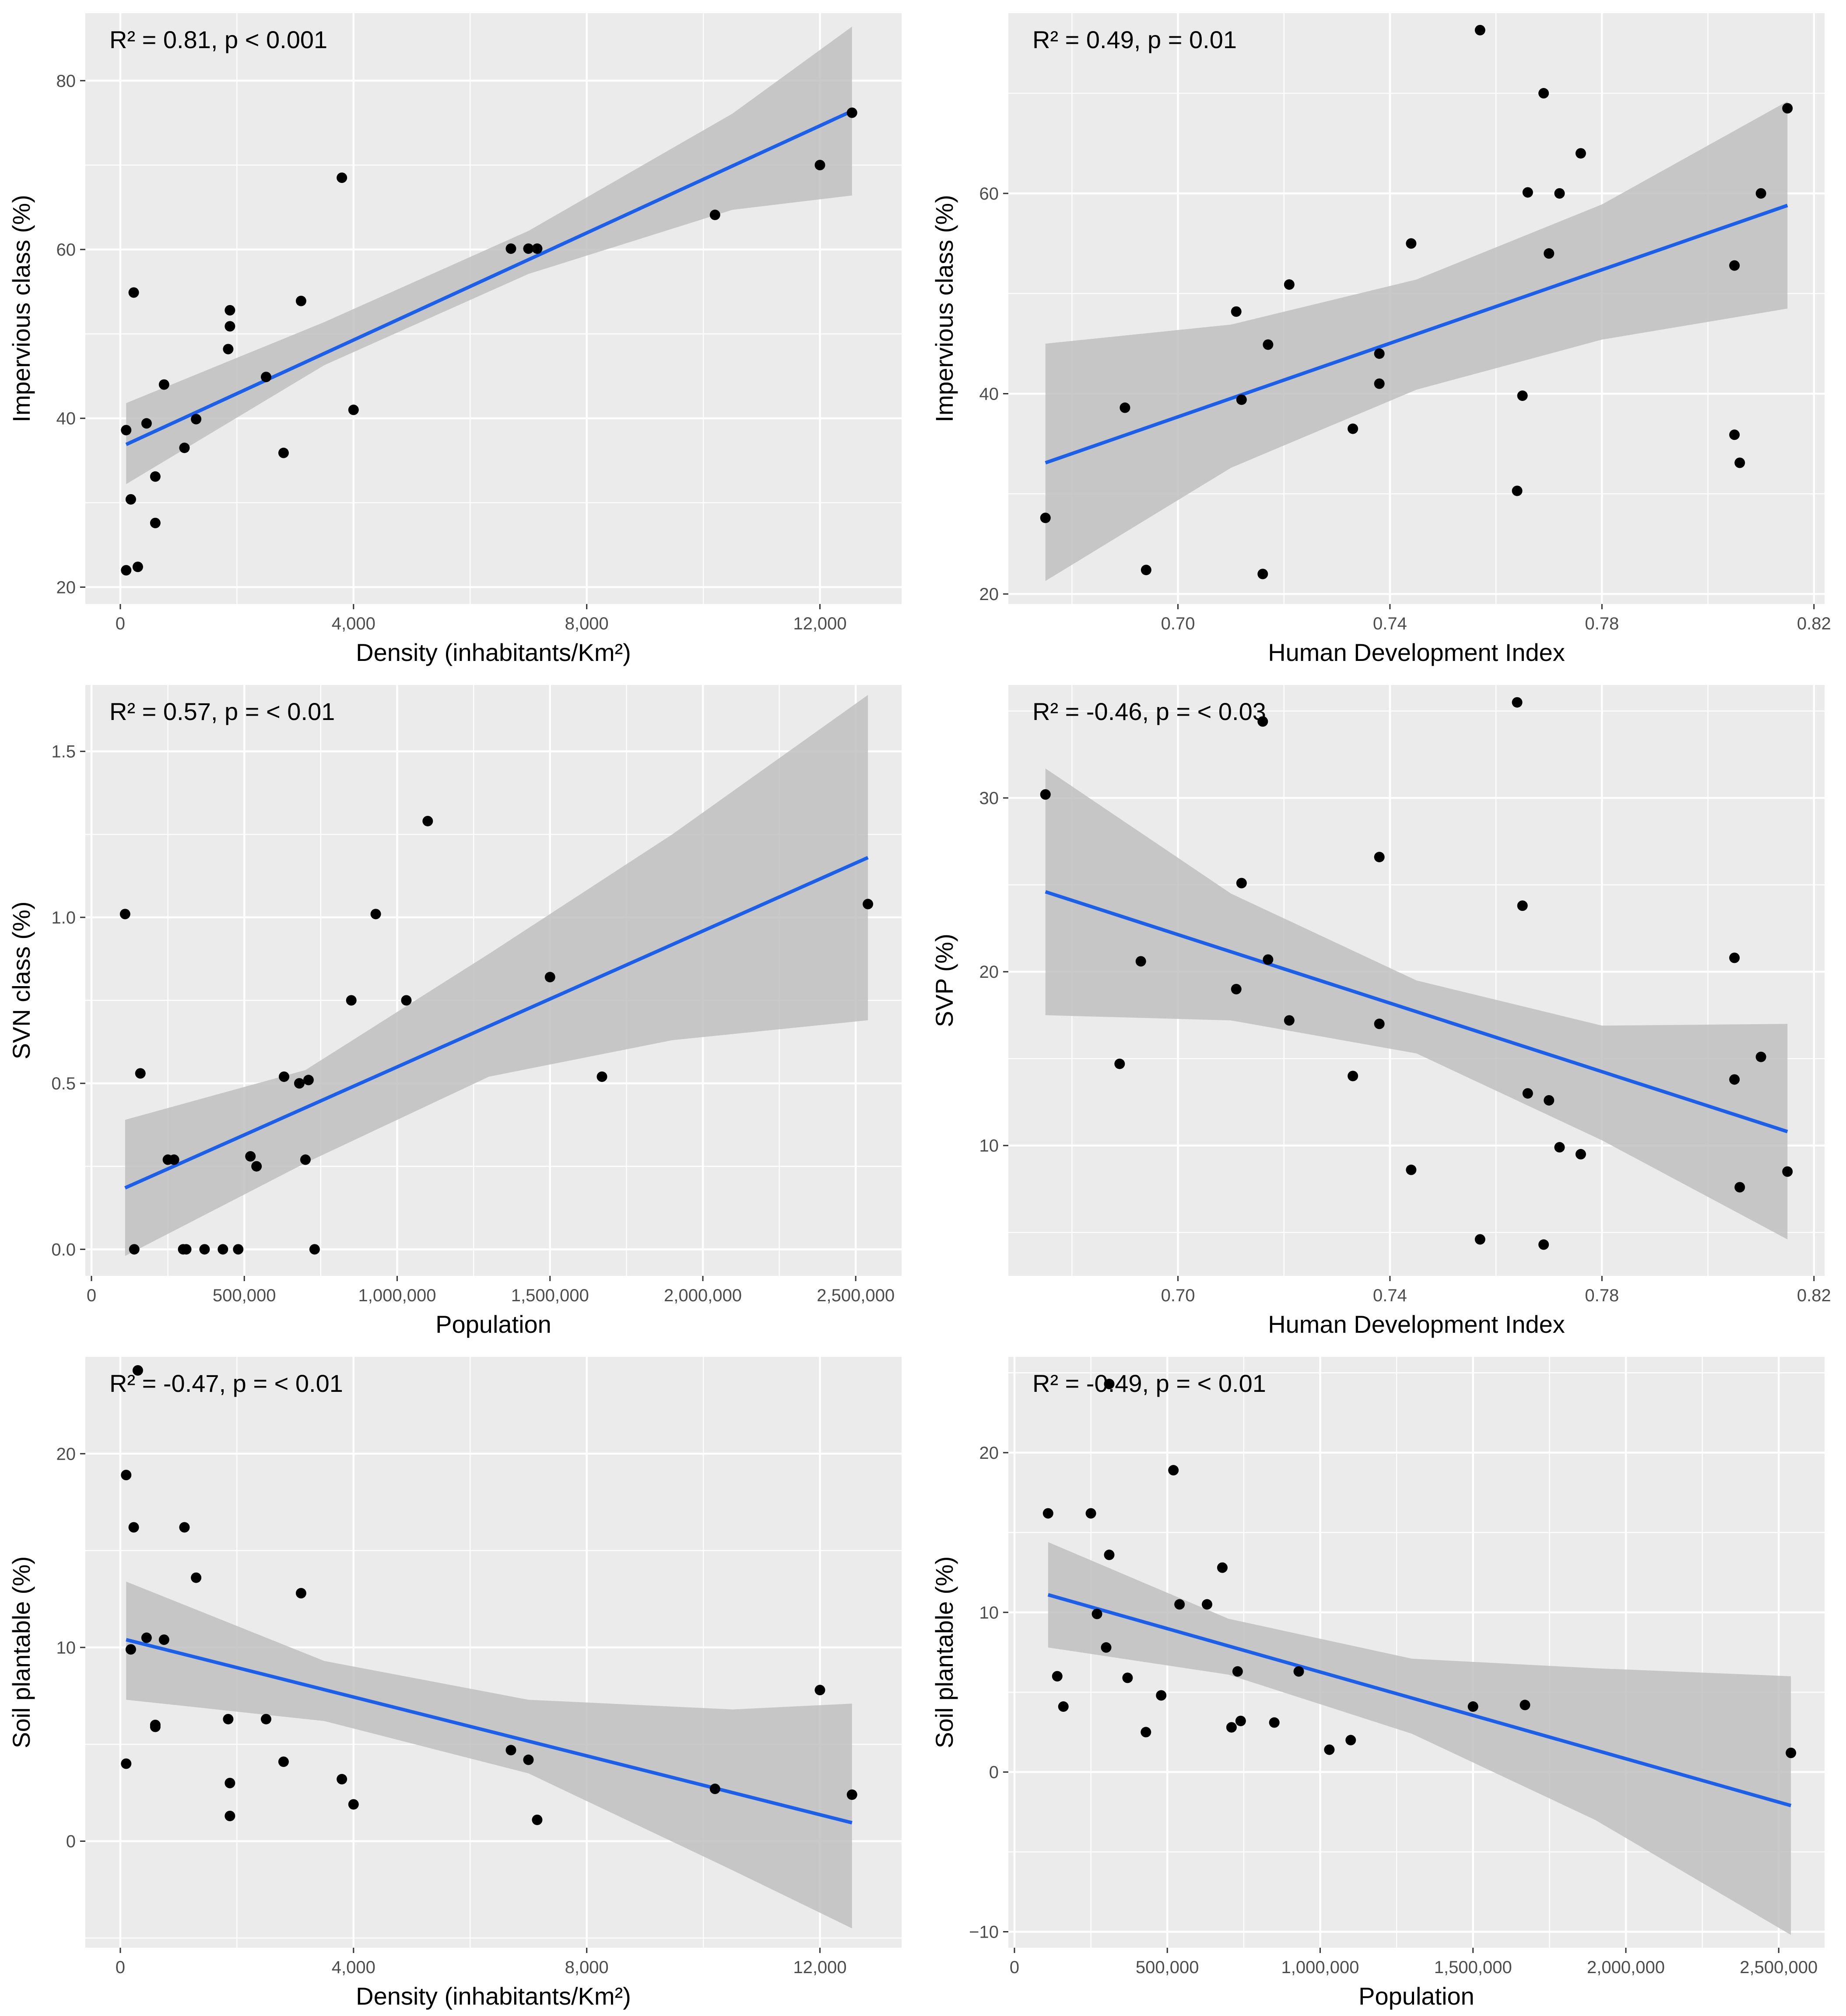 The width and height of the screenshot is (1846, 2016). What do you see at coordinates (21, 981) in the screenshot?
I see `y-axis-title: SVN class (%)` at bounding box center [21, 981].